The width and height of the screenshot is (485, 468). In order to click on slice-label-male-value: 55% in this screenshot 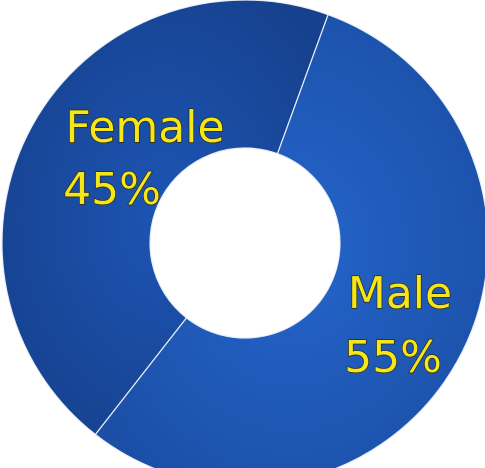, I will do `click(393, 357)`.